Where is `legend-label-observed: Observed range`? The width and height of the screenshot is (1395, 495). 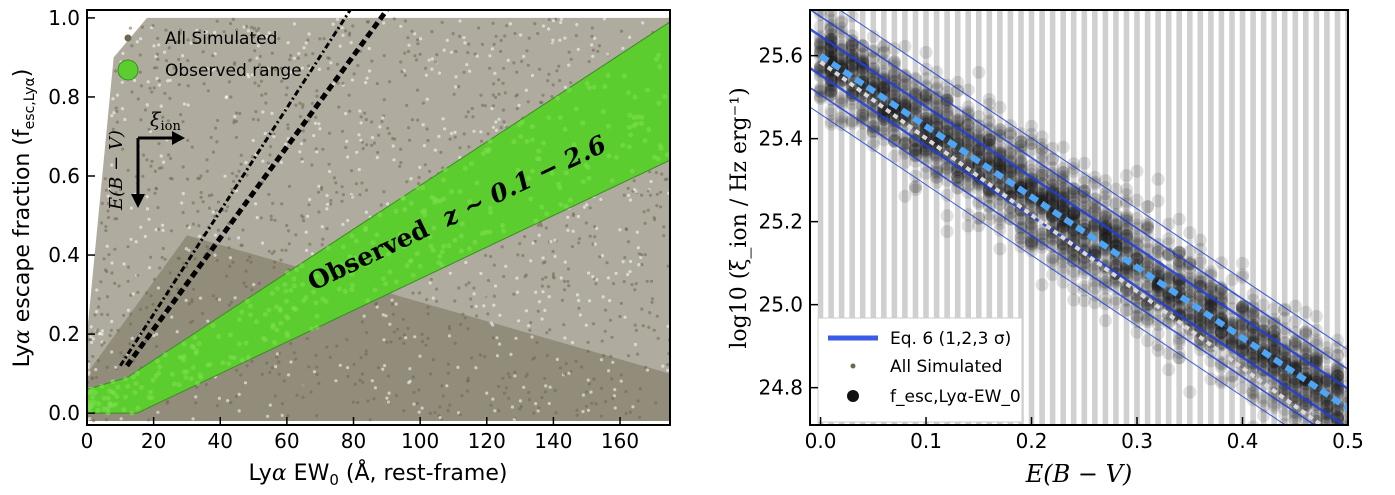 legend-label-observed: Observed range is located at coordinates (233, 71).